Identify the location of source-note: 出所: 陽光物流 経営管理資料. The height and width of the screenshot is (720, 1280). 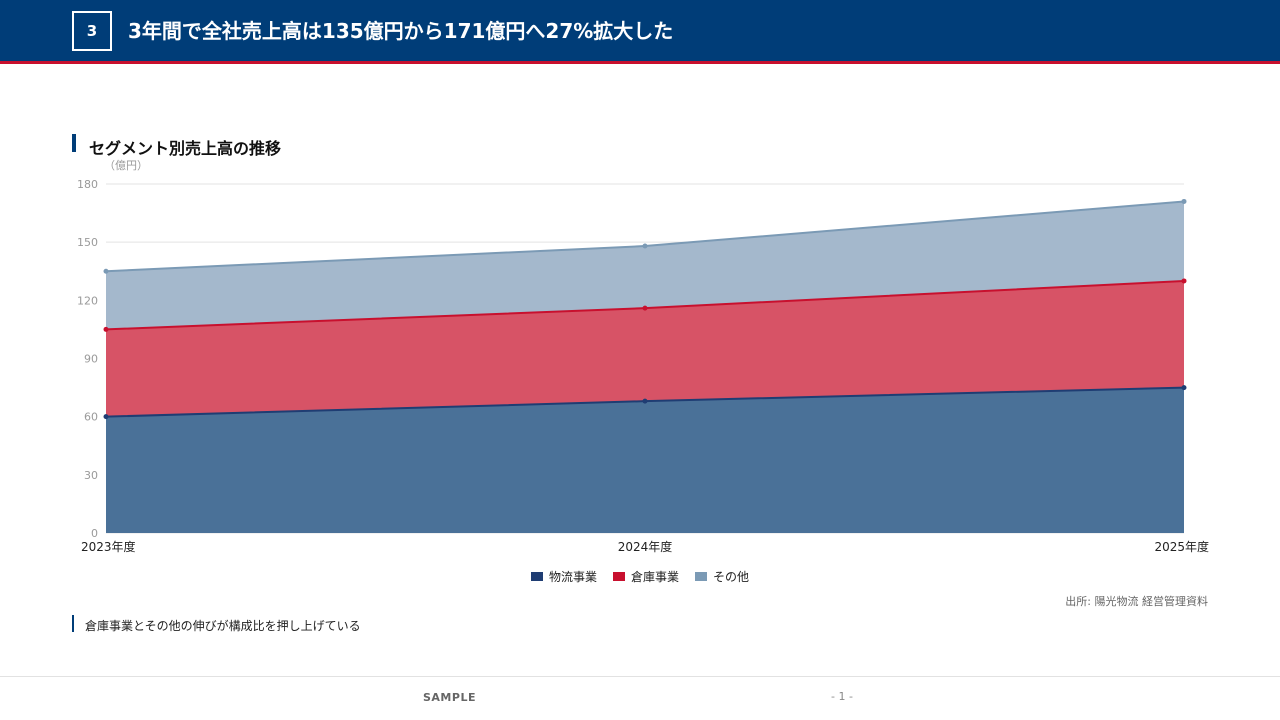
(1136, 601).